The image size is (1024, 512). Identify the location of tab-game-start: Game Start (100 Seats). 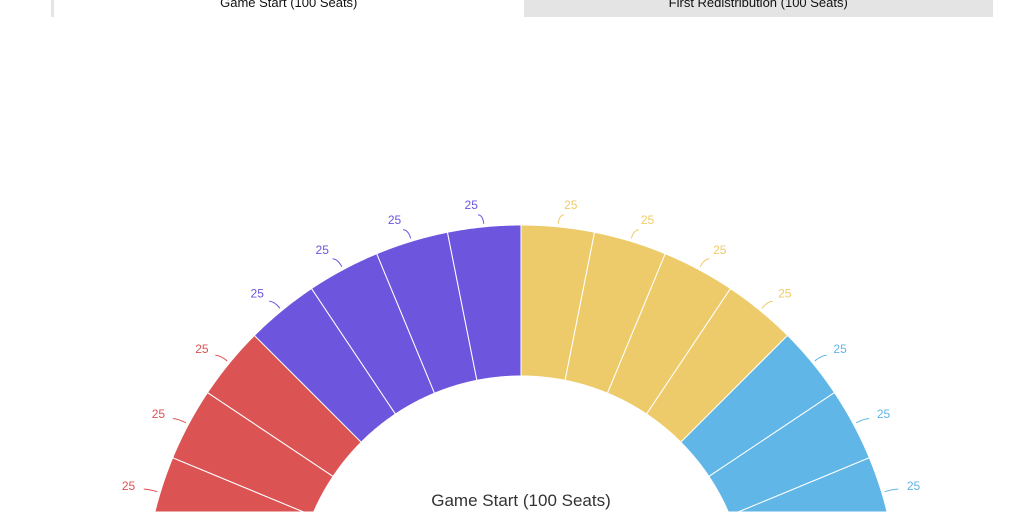
(287, 8).